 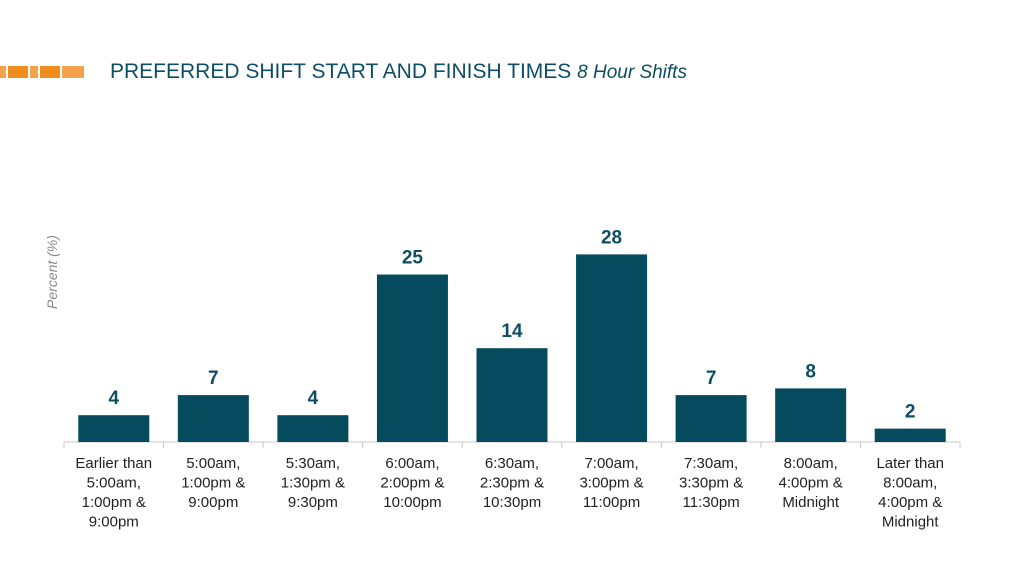 What do you see at coordinates (611, 237) in the screenshot?
I see `data-label: 28` at bounding box center [611, 237].